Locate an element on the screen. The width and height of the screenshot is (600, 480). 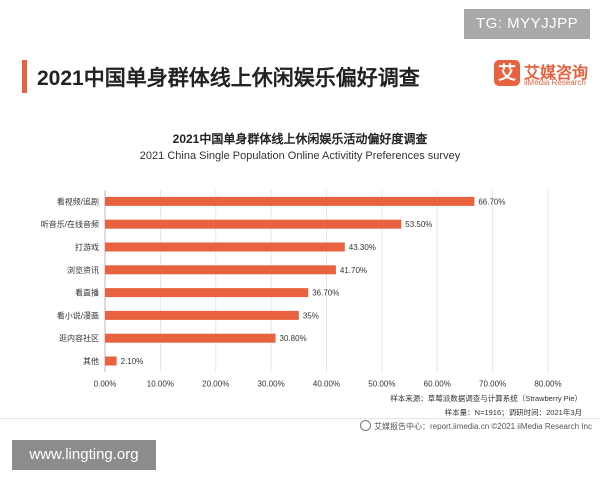
iimedia-logo-icon: 艾 is located at coordinates (507, 73).